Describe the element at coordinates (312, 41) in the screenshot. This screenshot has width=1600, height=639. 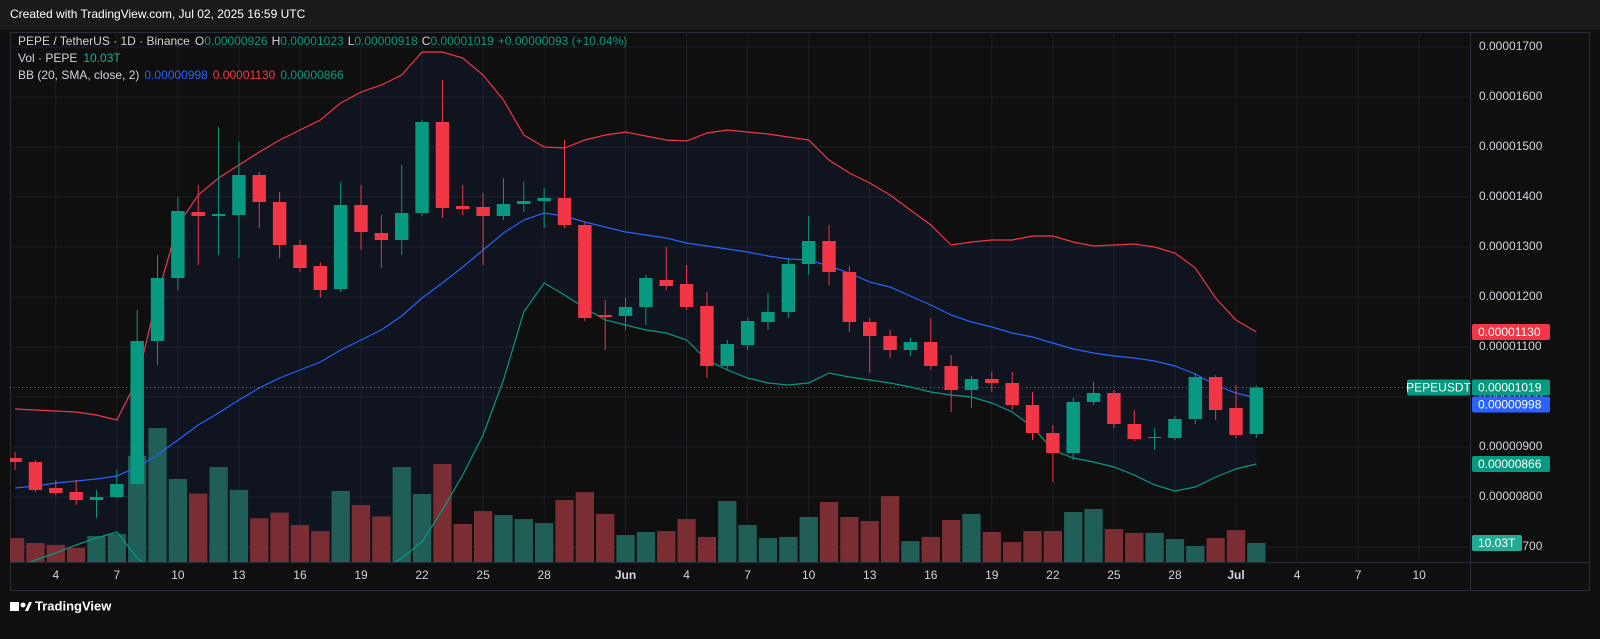
I see `legend-item: 0.00001023` at that location.